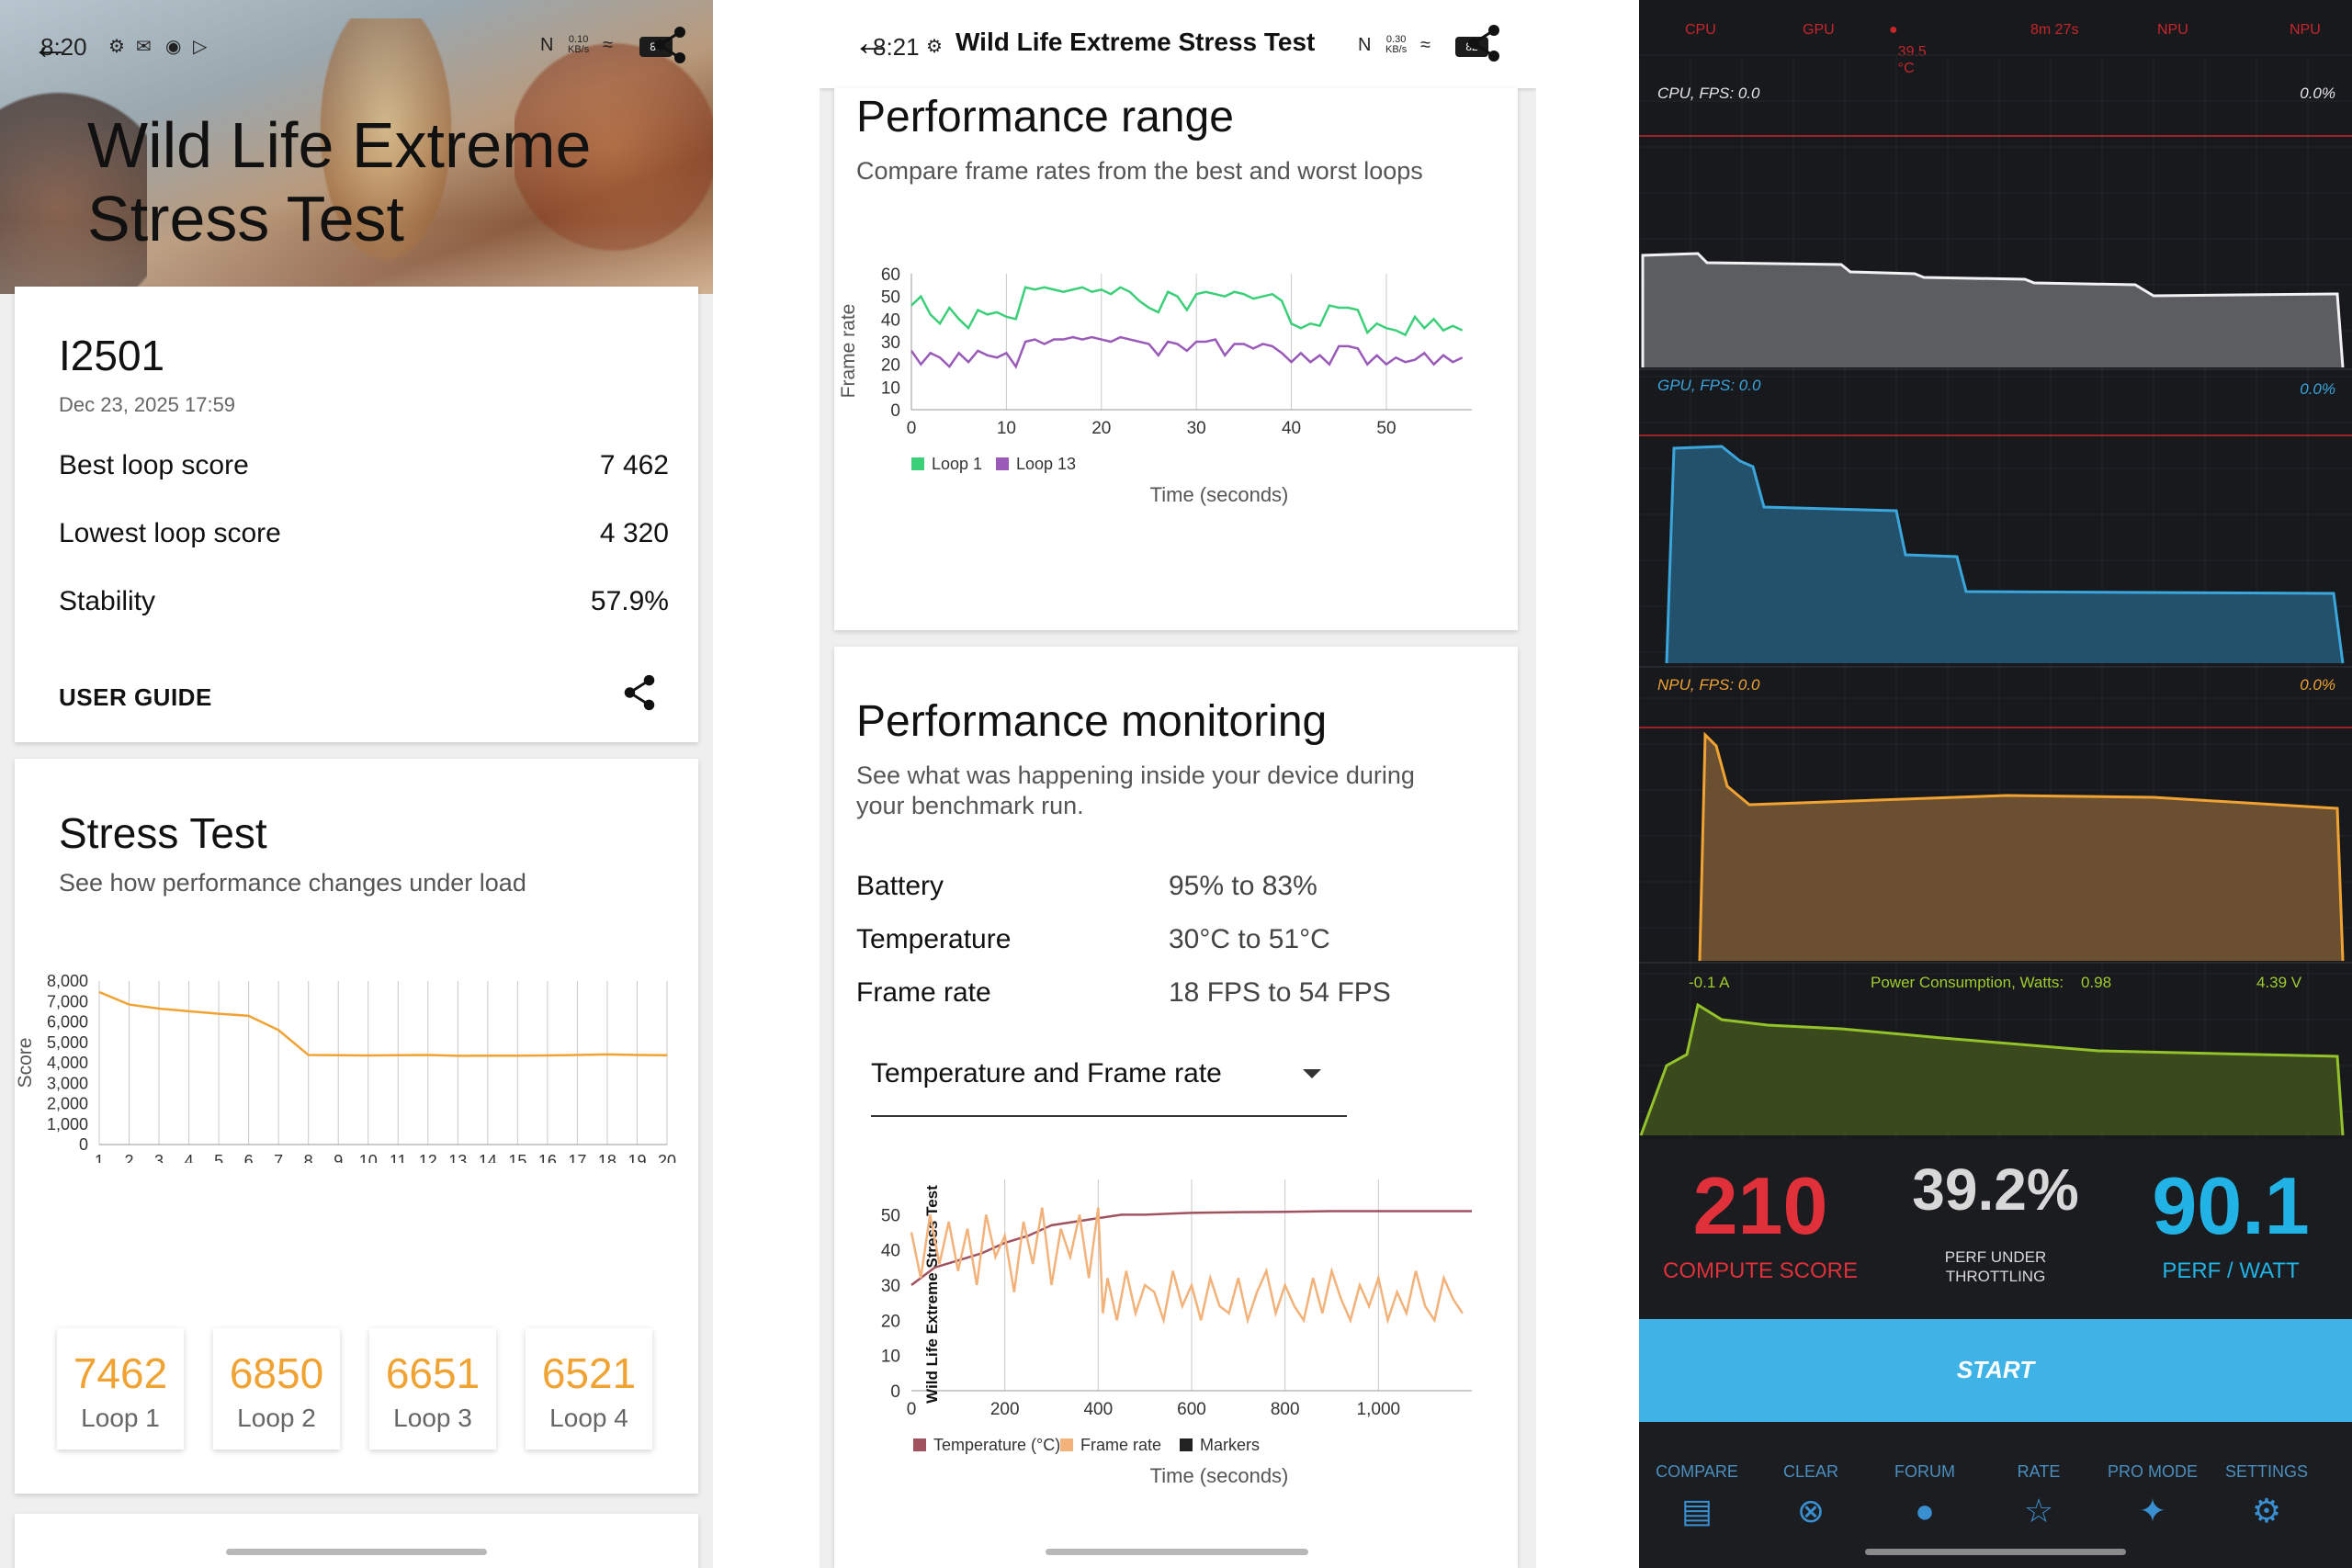  I want to click on x-tick-label: 12, so click(428, 1158).